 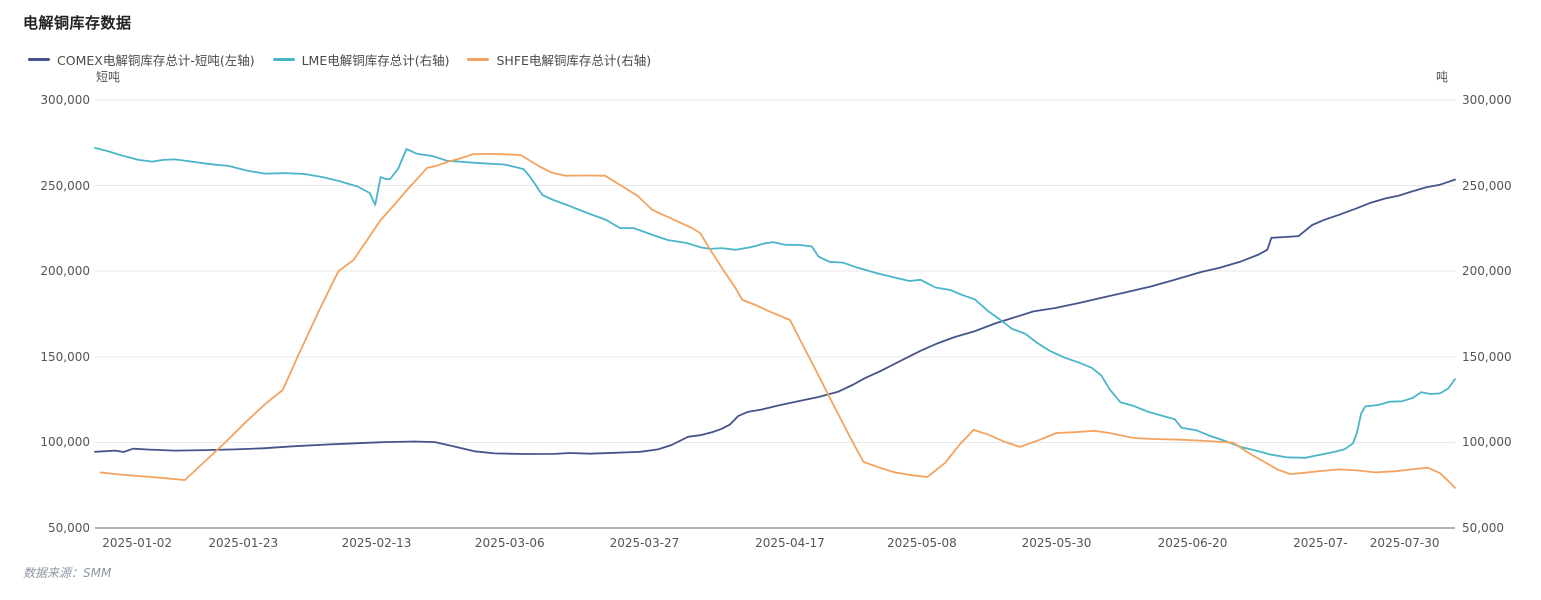 I want to click on y-tick-right: 200,000, so click(x=1487, y=271).